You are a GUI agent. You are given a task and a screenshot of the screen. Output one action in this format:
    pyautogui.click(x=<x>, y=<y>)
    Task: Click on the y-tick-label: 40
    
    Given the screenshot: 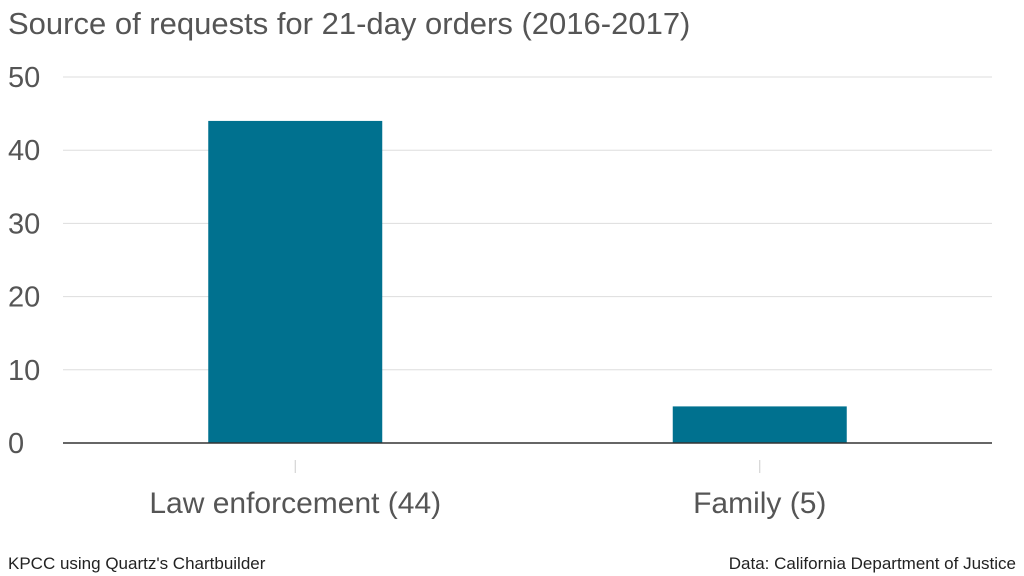 What is the action you would take?
    pyautogui.click(x=24, y=151)
    